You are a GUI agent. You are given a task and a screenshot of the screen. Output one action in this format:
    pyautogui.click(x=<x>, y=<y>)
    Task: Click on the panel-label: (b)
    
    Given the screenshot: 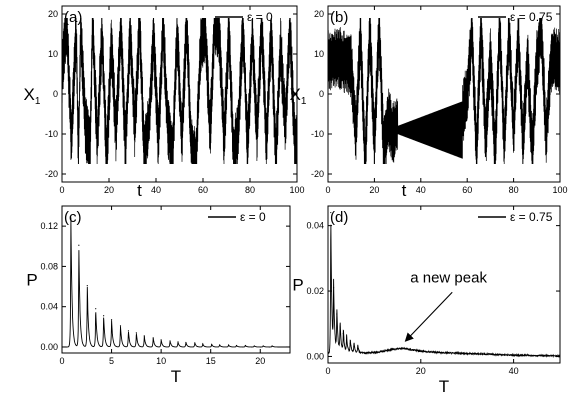 What is the action you would take?
    pyautogui.click(x=339, y=17)
    